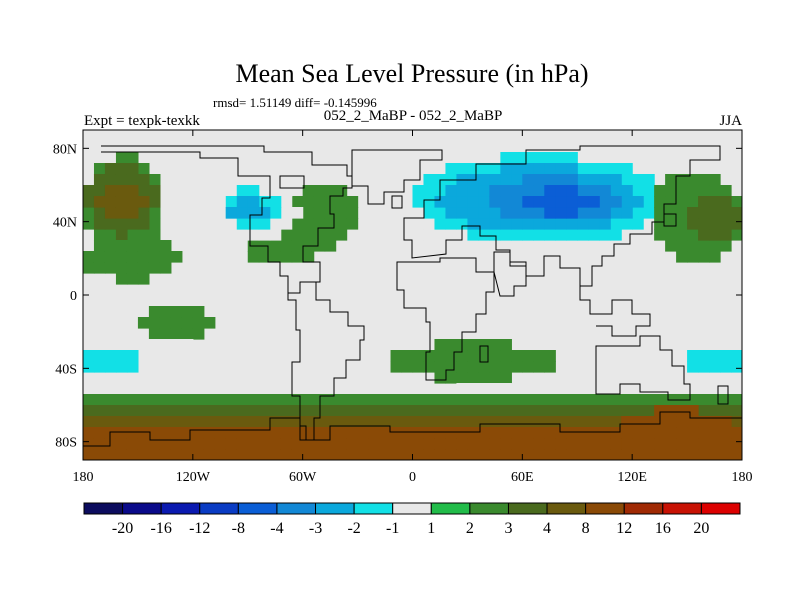 The image size is (800, 600). I want to click on y-tick-label: 0, so click(73, 296).